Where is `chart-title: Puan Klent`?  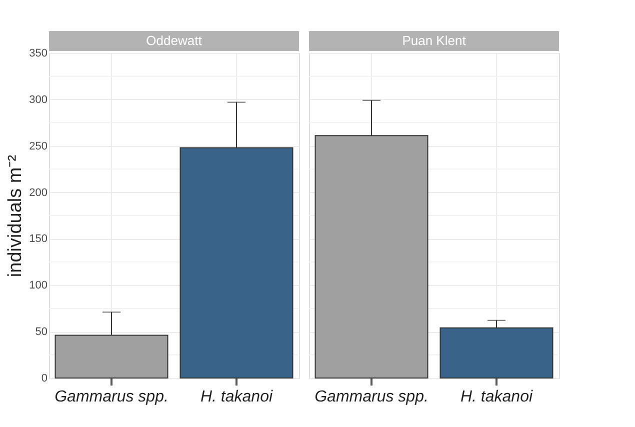 chart-title: Puan Klent is located at coordinates (434, 40).